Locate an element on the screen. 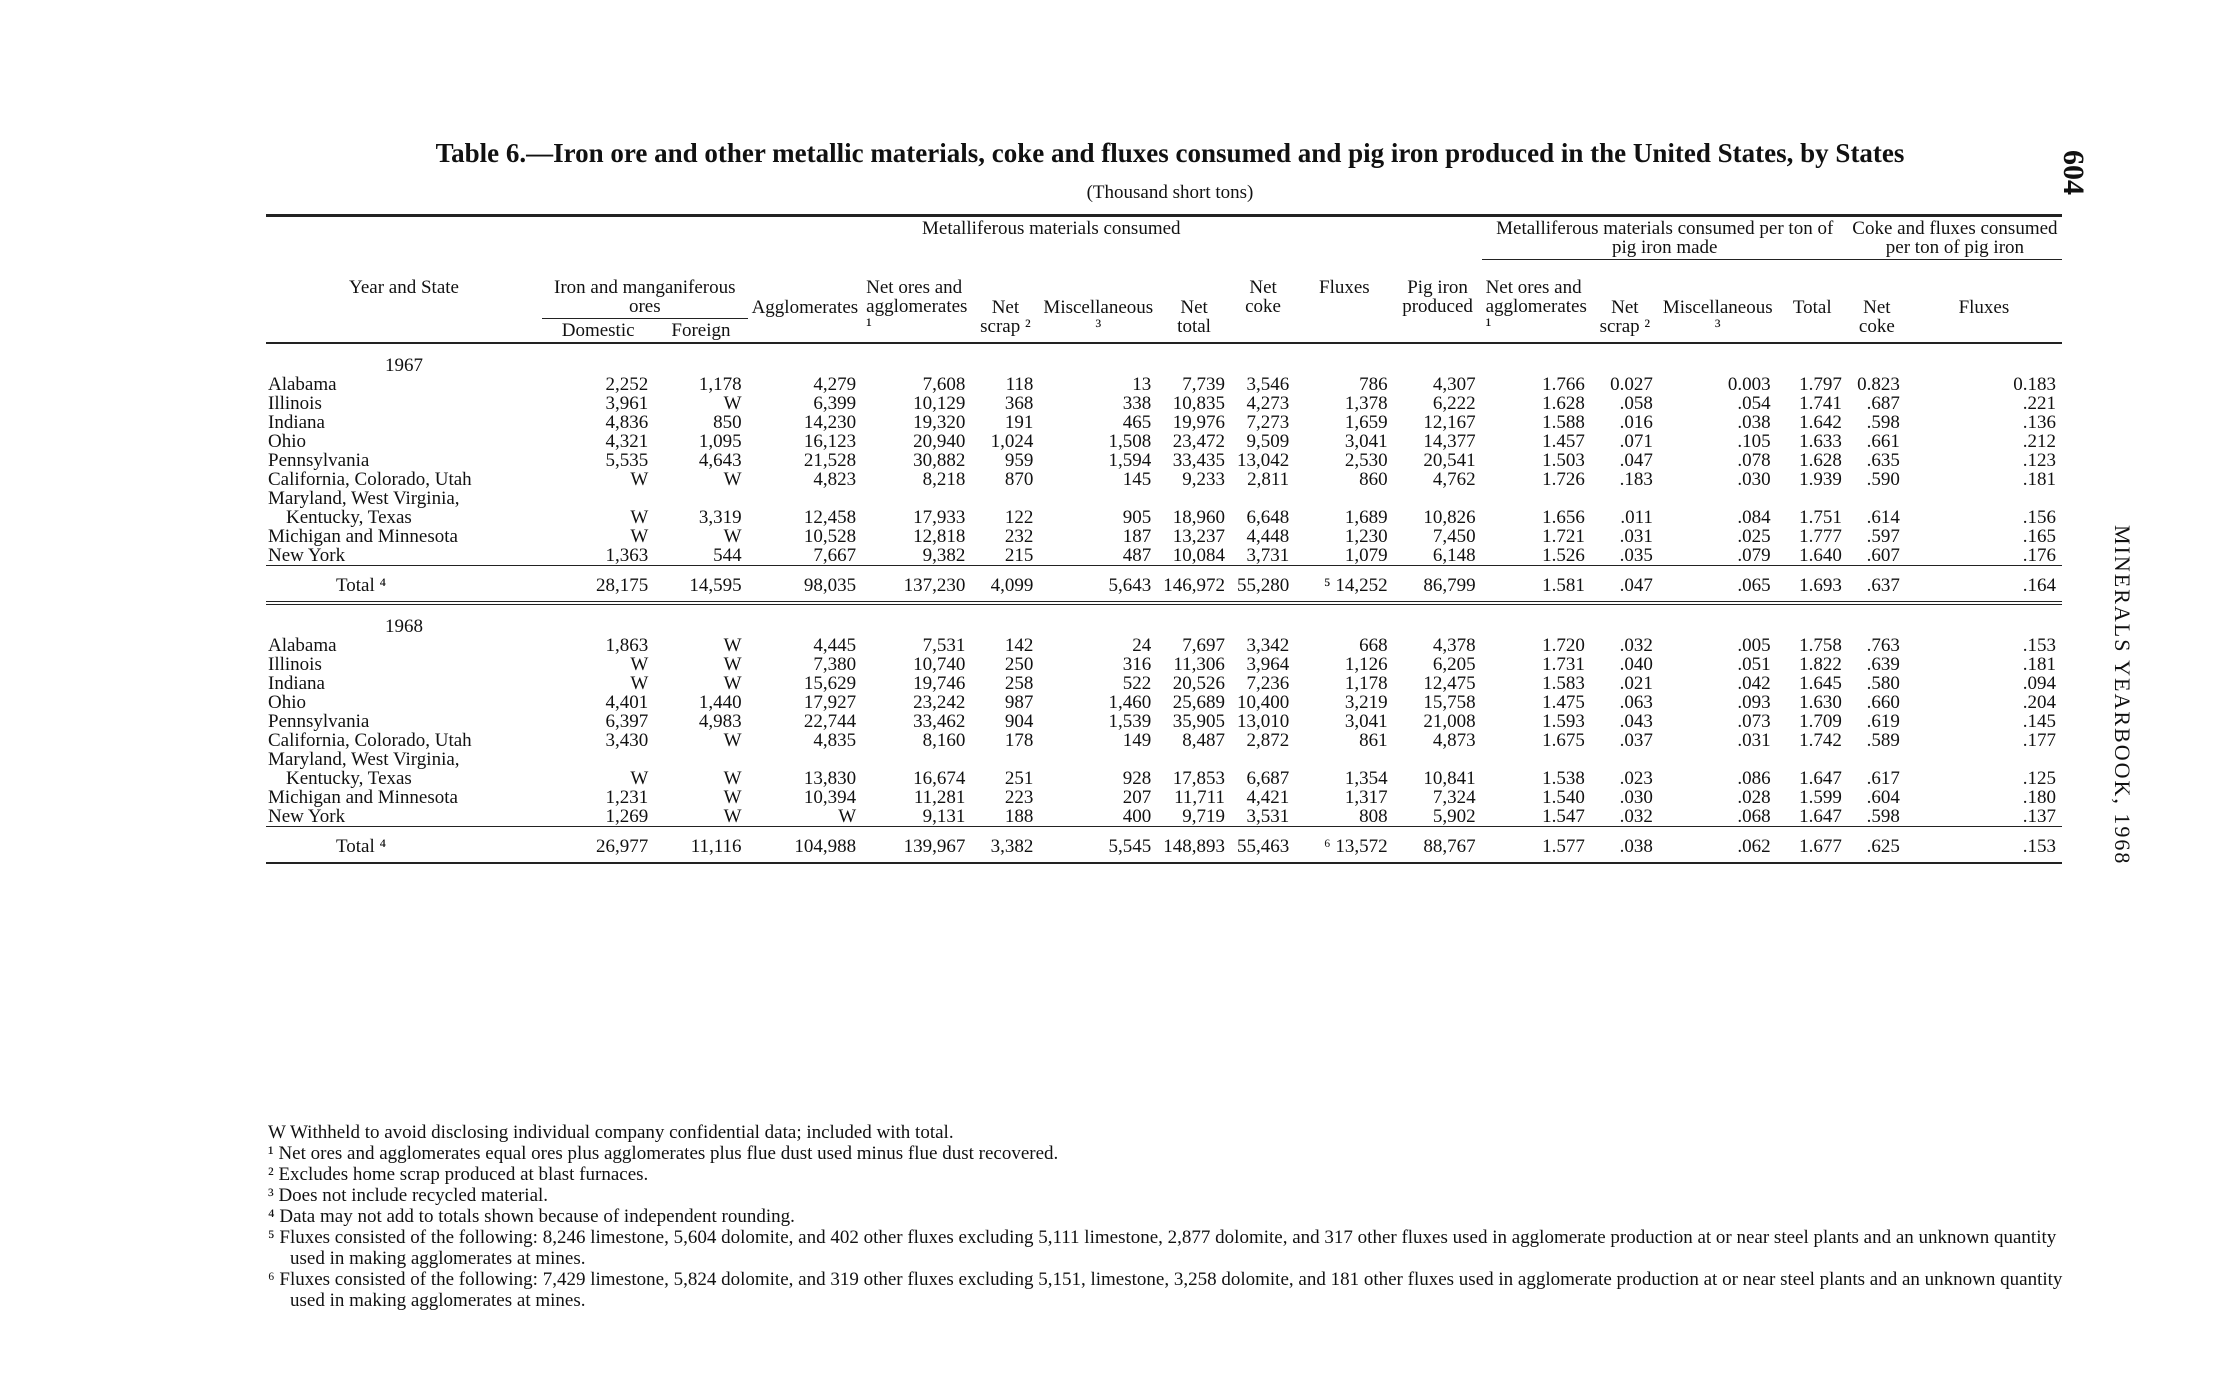  cell: .028 is located at coordinates (1754, 797).